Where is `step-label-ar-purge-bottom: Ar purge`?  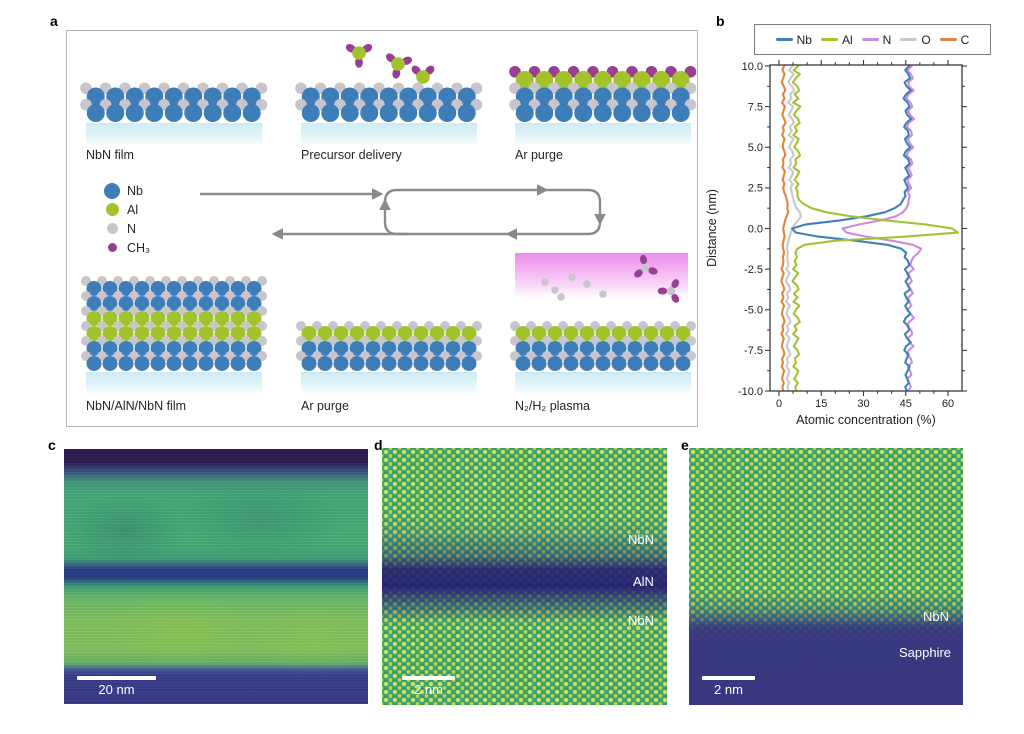
step-label-ar-purge-bottom: Ar purge is located at coordinates (325, 406).